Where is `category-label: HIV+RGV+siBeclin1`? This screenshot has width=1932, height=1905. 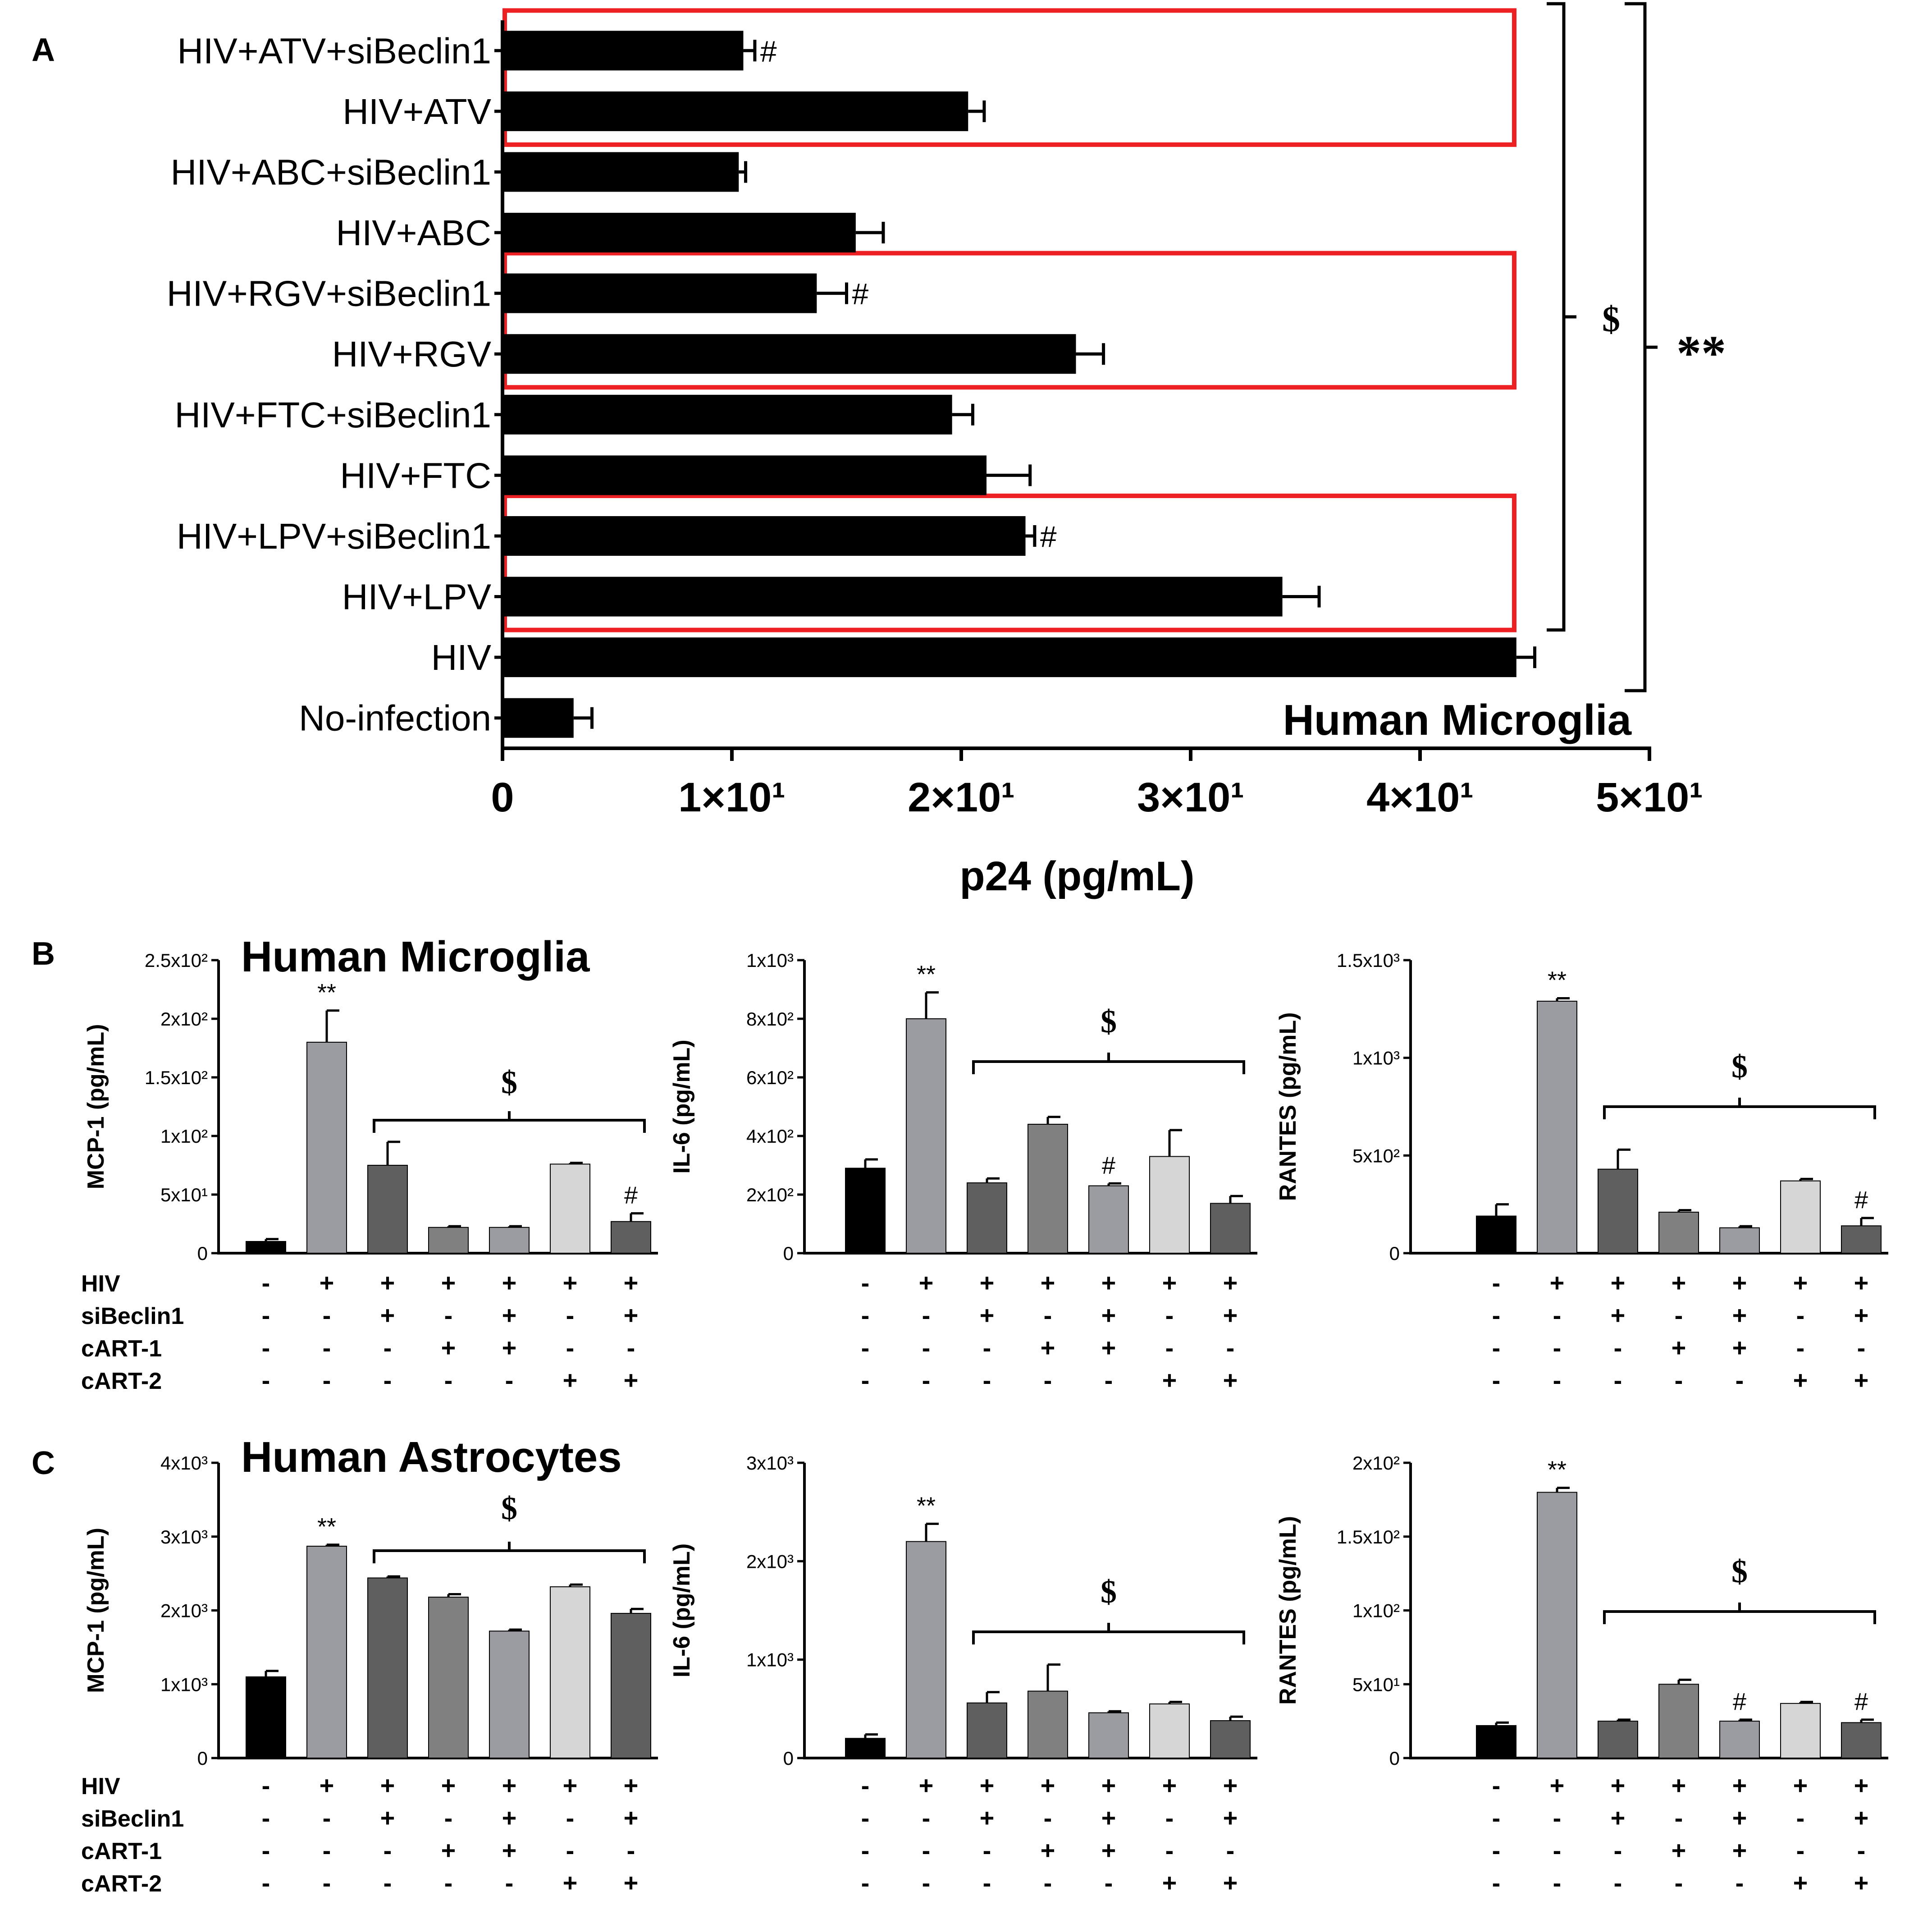 category-label: HIV+RGV+siBeclin1 is located at coordinates (329, 294).